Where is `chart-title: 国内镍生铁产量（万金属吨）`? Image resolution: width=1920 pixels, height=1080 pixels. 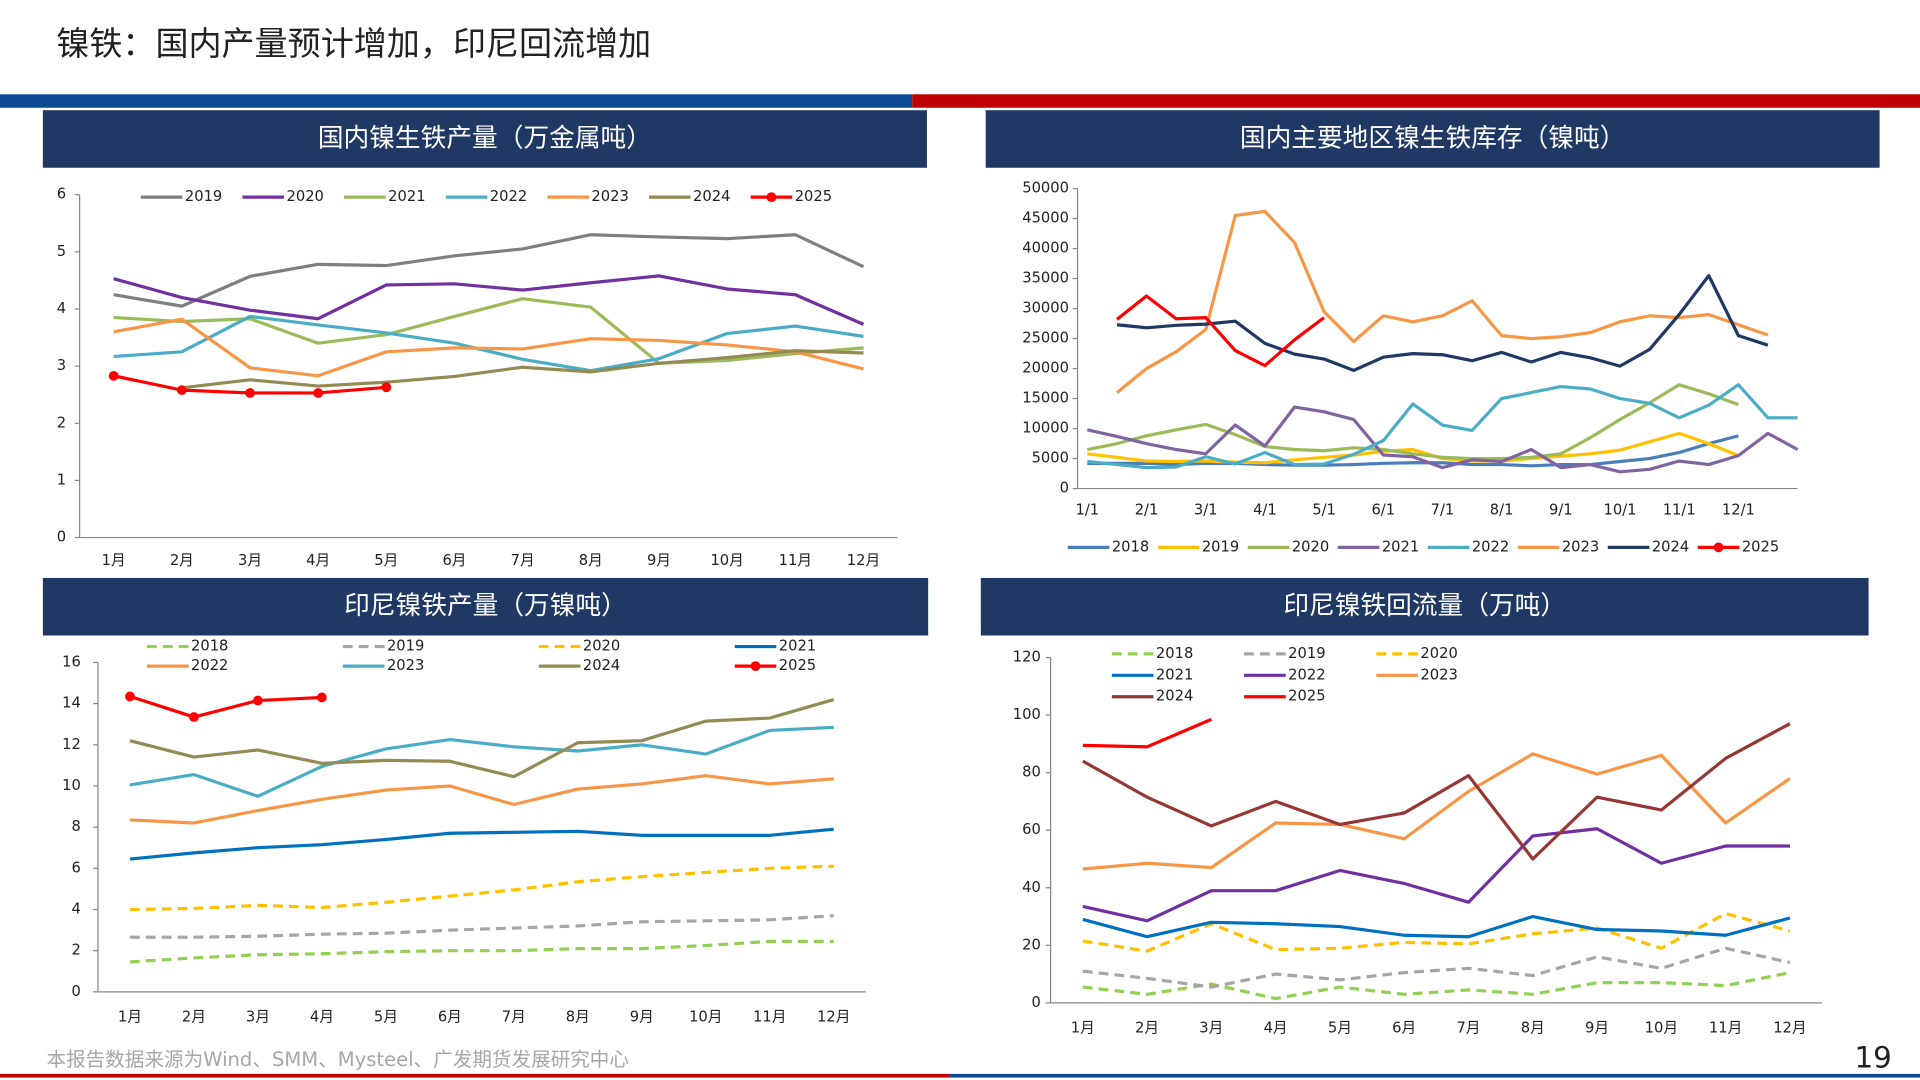 chart-title: 国内镍生铁产量（万金属吨） is located at coordinates (485, 138).